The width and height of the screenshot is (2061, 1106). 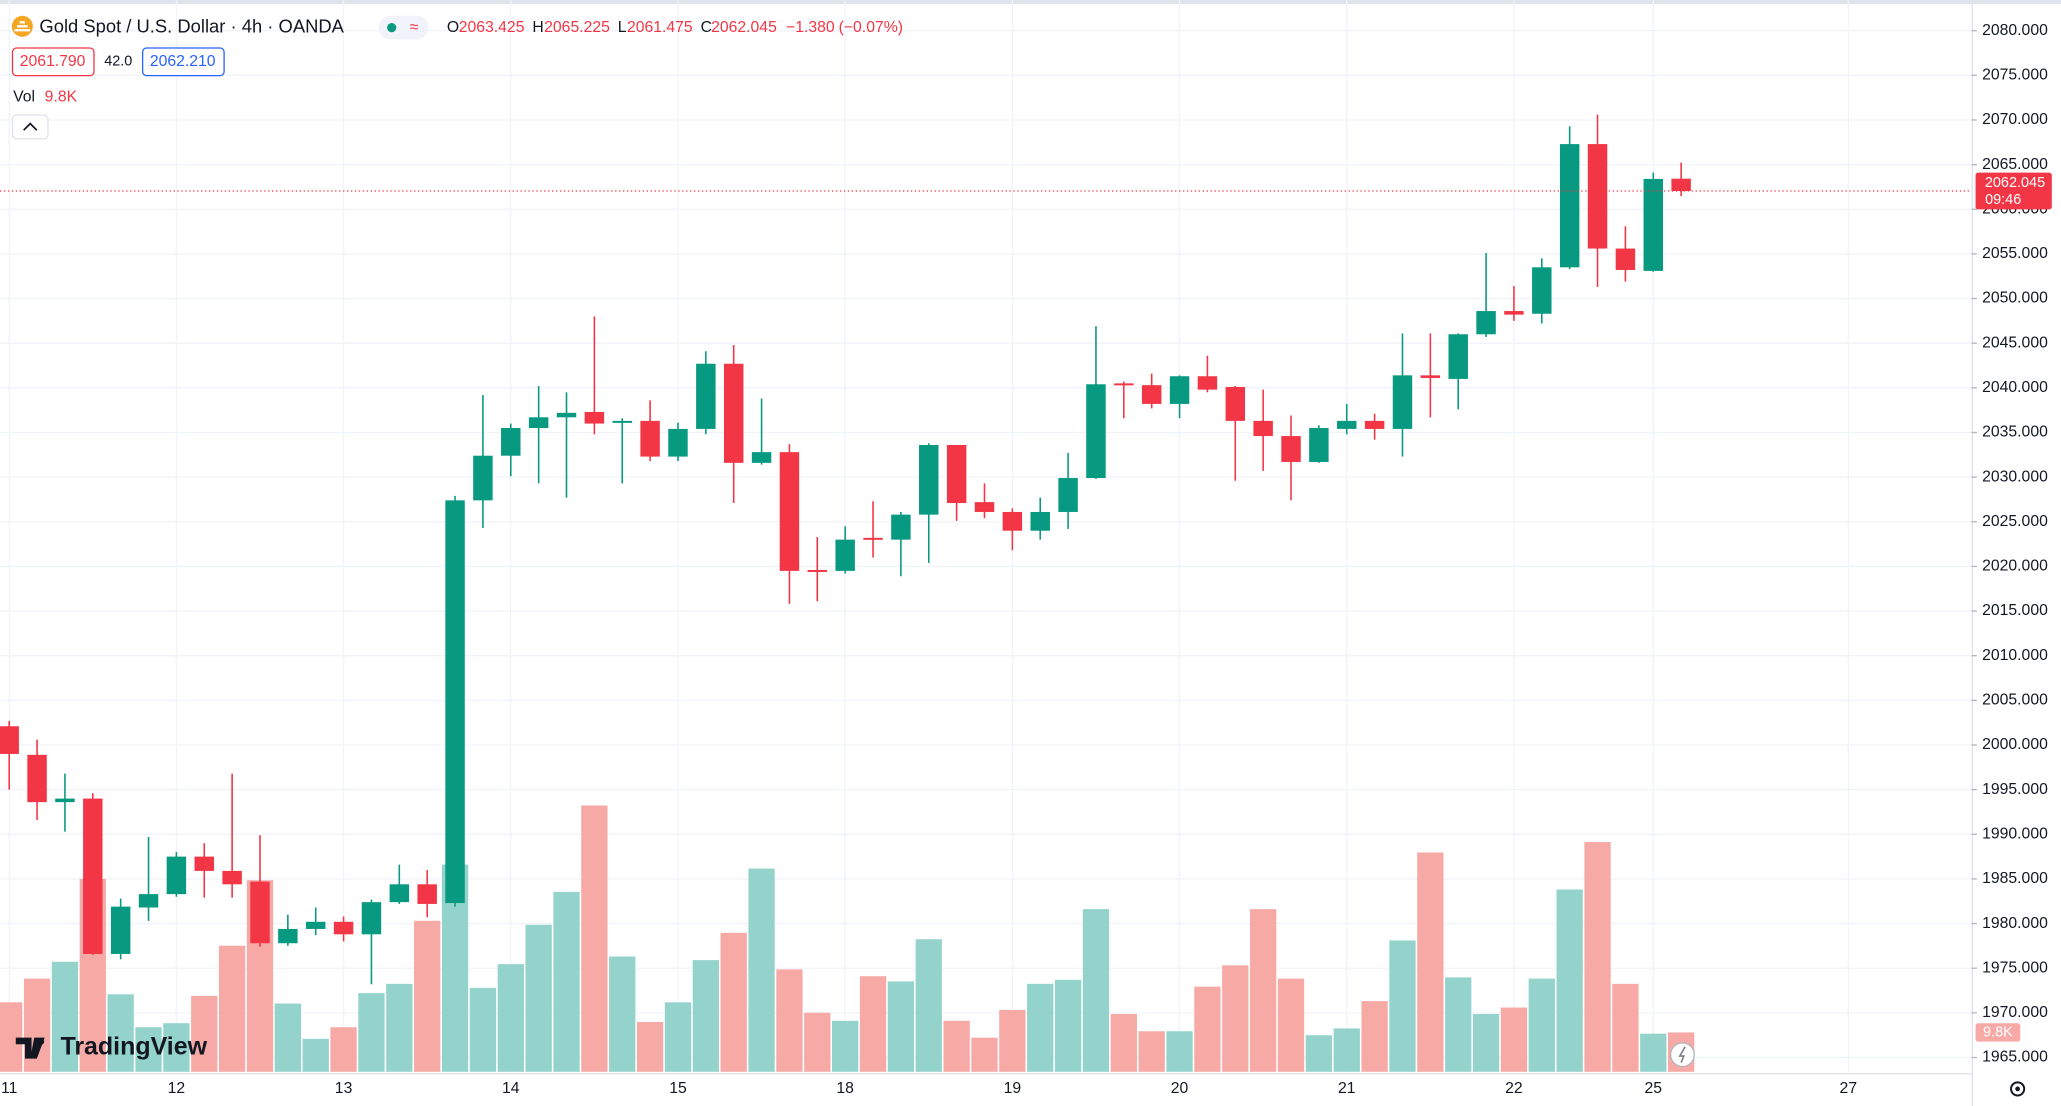 What do you see at coordinates (2015, 30) in the screenshot?
I see `y-tick-label: 2080.000` at bounding box center [2015, 30].